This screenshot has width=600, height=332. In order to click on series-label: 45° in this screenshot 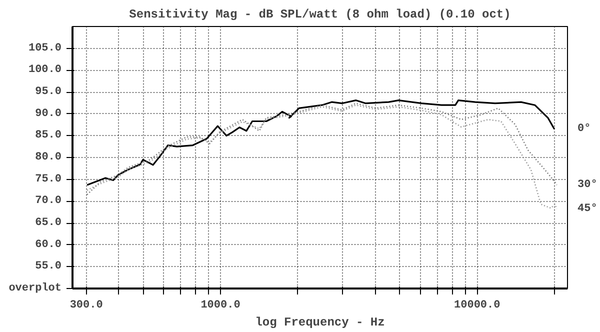, I will do `click(588, 209)`.